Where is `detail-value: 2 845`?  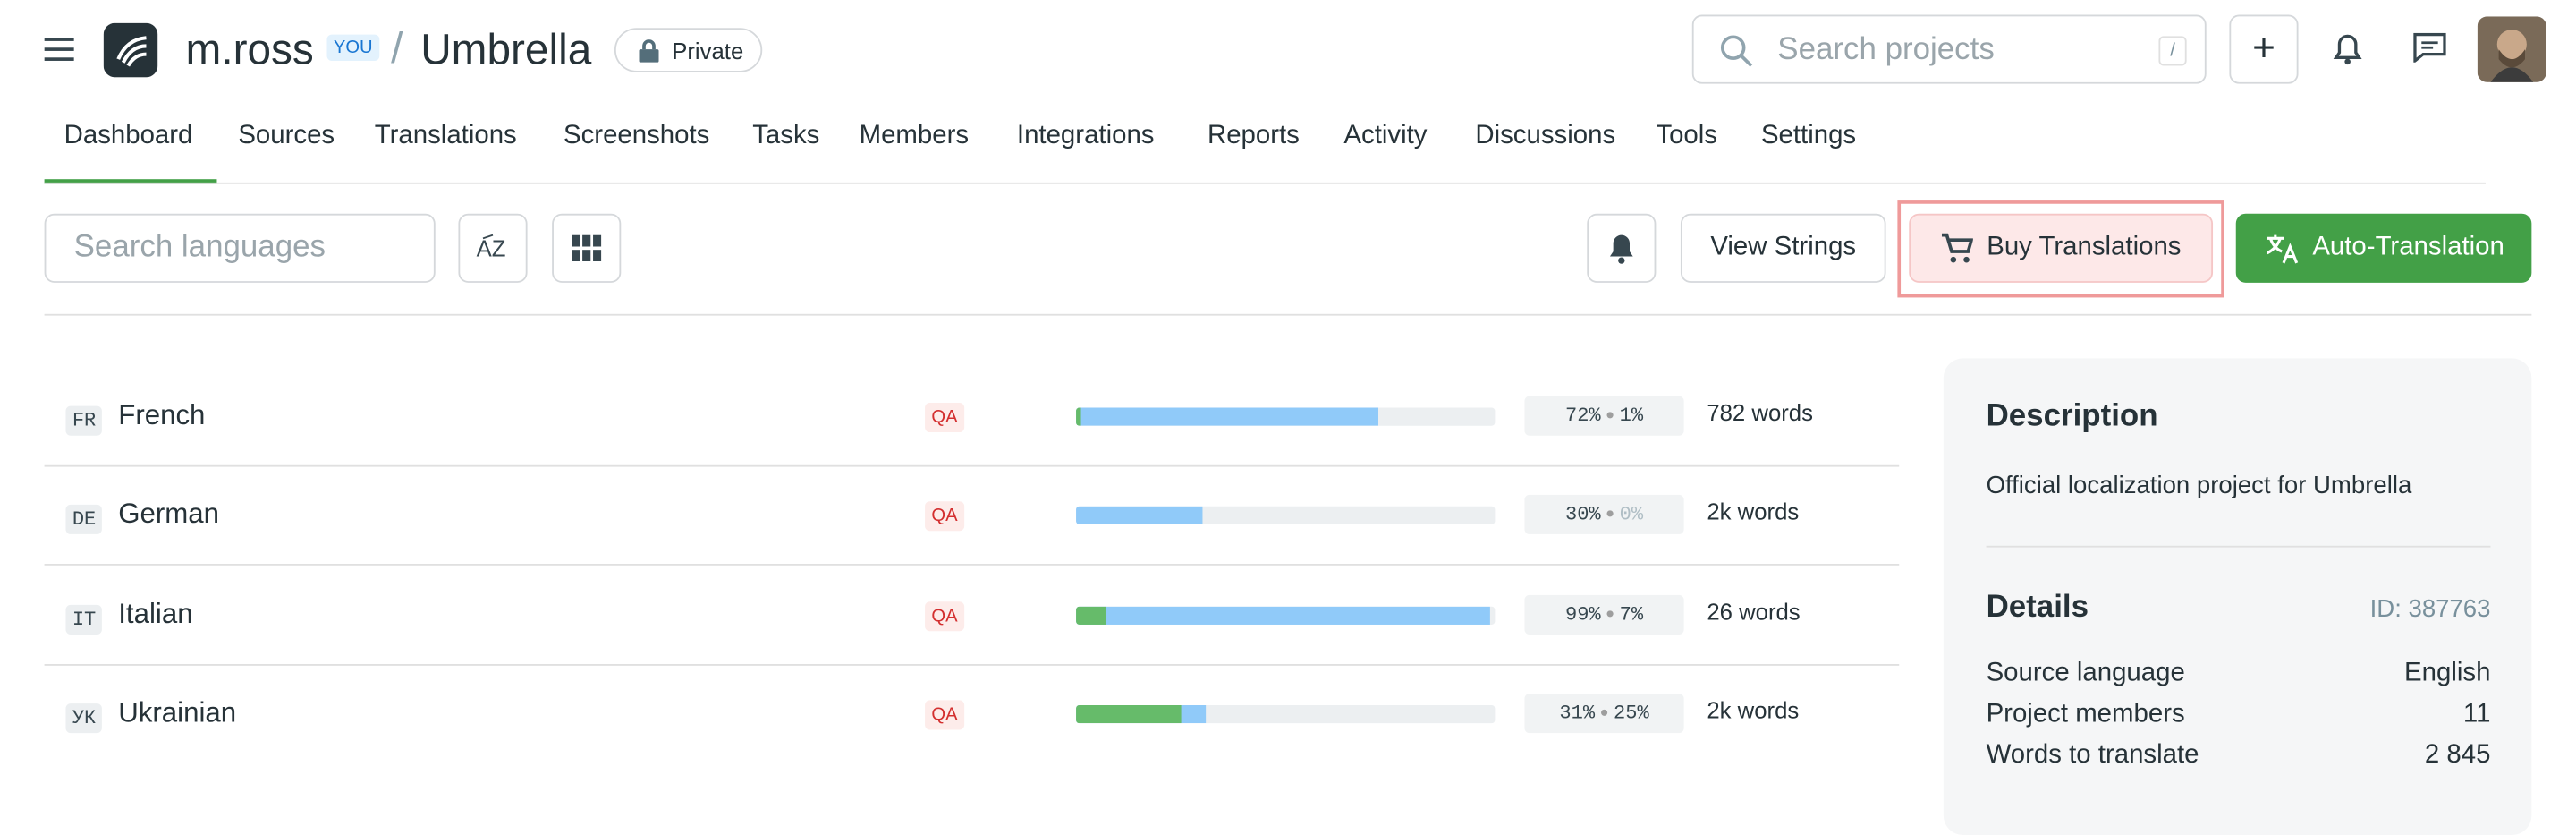
detail-value: 2 845 is located at coordinates (2457, 755).